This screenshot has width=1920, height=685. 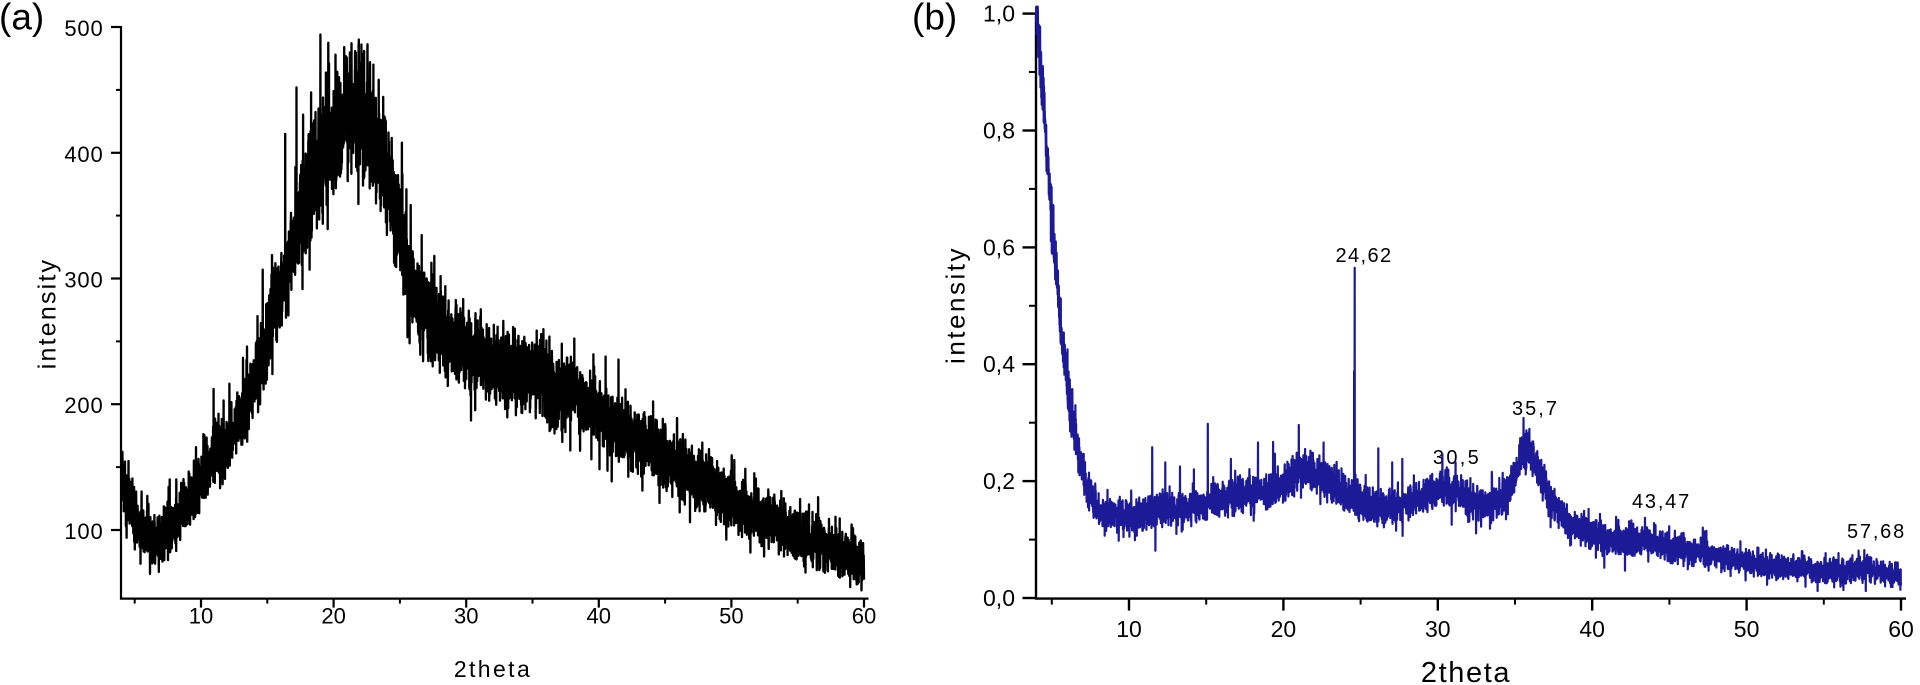 I want to click on svg-text: 43,47, so click(x=1661, y=502).